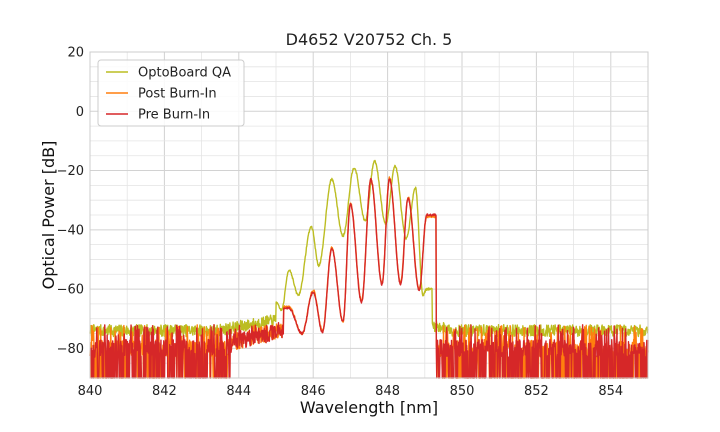 The height and width of the screenshot is (432, 720). I want to click on chart-title: D4652 V20752 Ch. 5, so click(369, 39).